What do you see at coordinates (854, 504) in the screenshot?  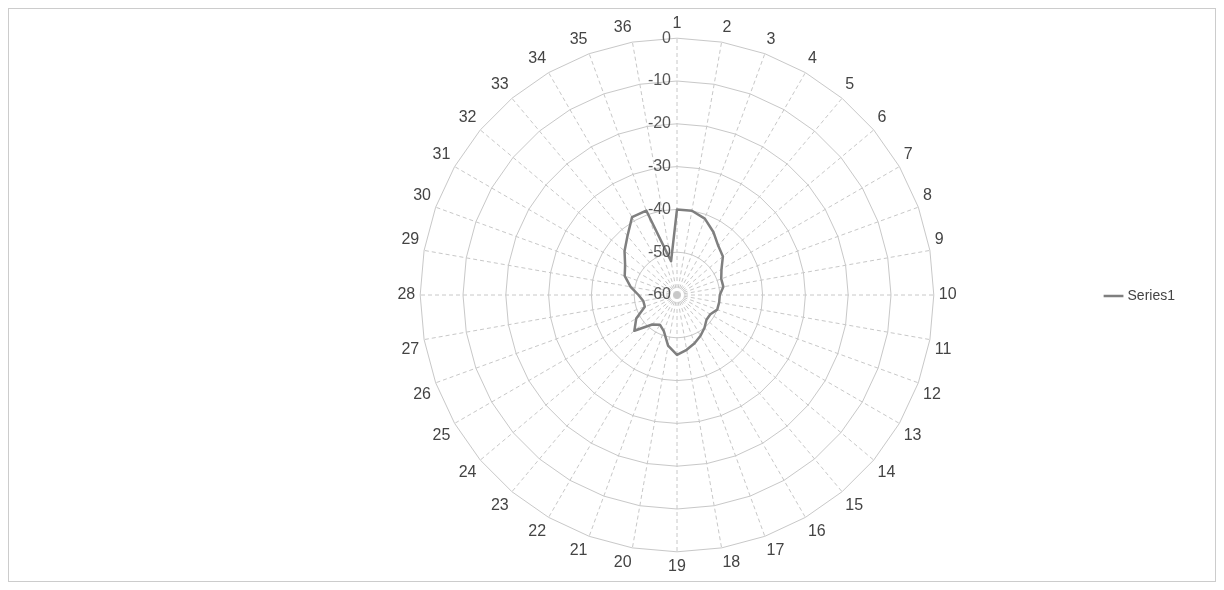 I see `spoke-label: 15` at bounding box center [854, 504].